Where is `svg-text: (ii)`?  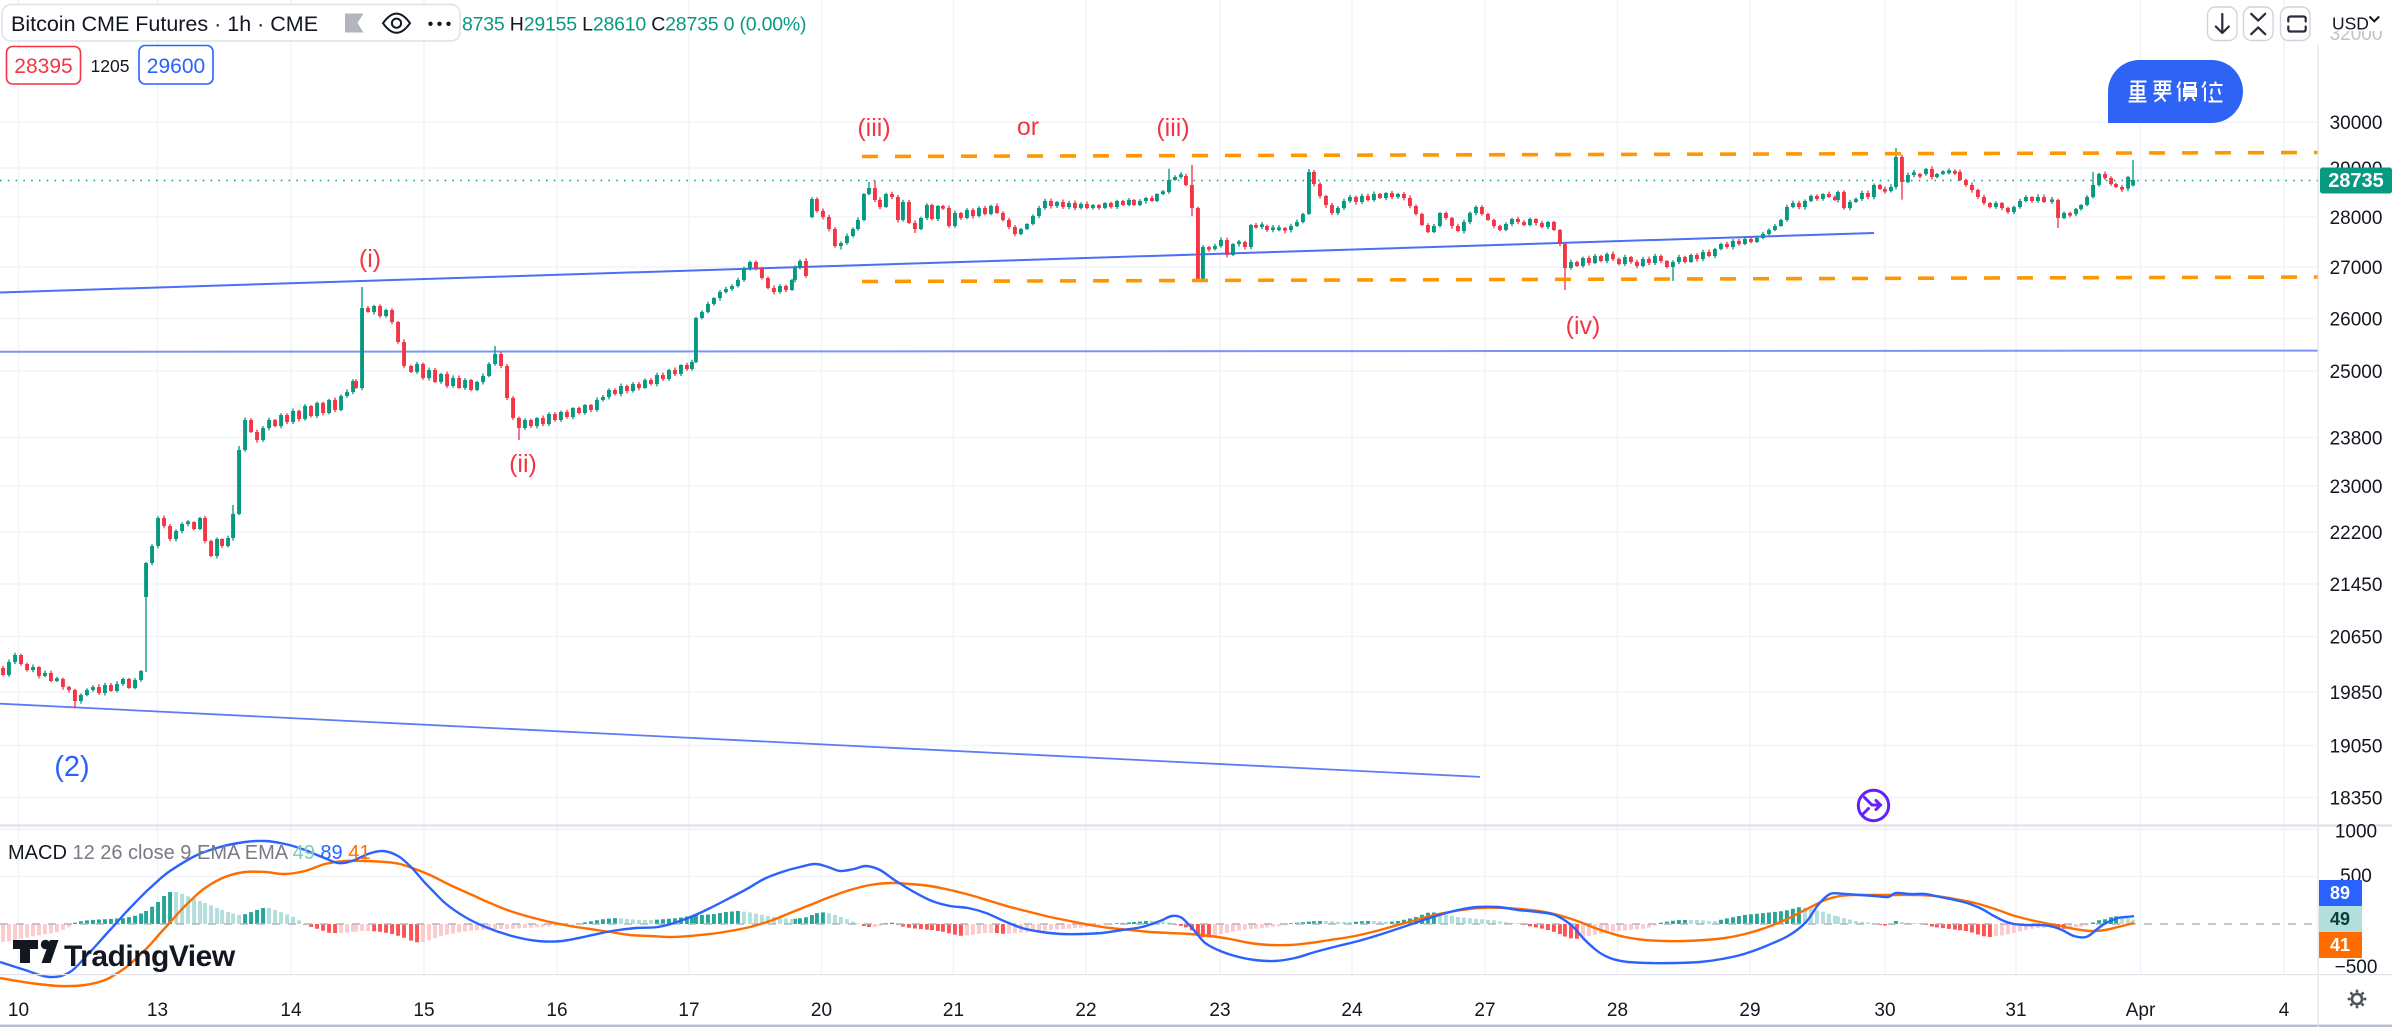 svg-text: (ii) is located at coordinates (523, 464).